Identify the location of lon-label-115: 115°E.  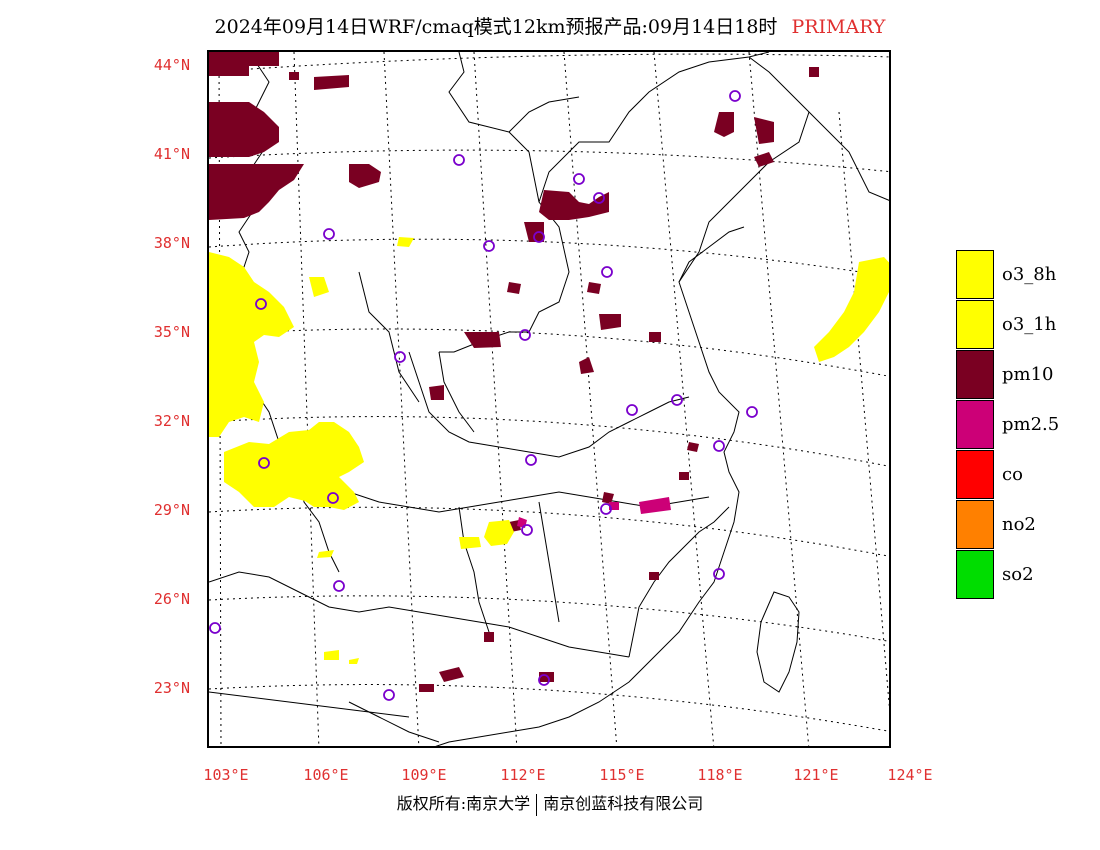
(622, 775).